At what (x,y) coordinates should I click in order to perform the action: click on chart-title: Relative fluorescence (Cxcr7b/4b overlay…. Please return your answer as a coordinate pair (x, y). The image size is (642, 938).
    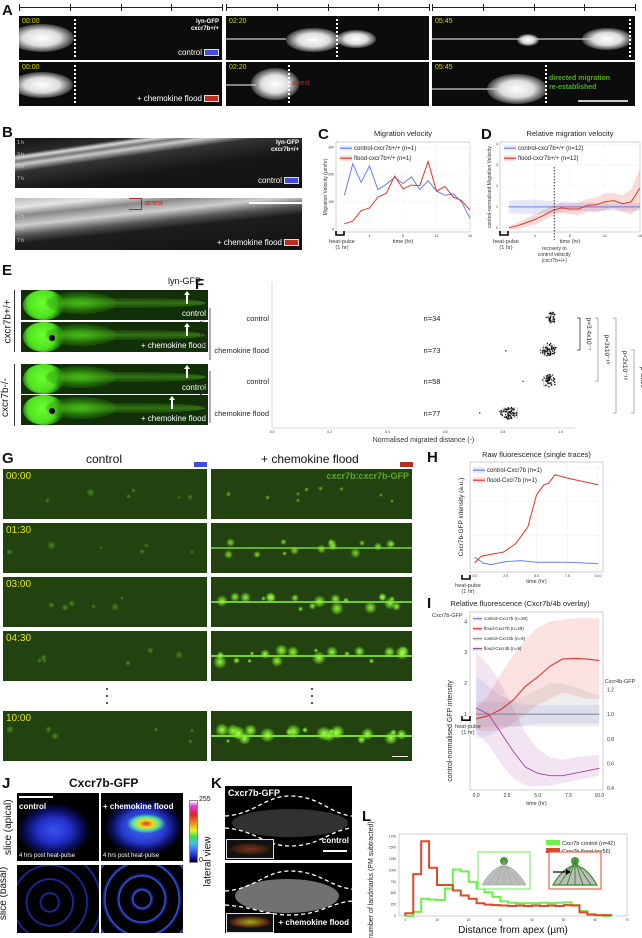
    Looking at the image, I should click on (520, 603).